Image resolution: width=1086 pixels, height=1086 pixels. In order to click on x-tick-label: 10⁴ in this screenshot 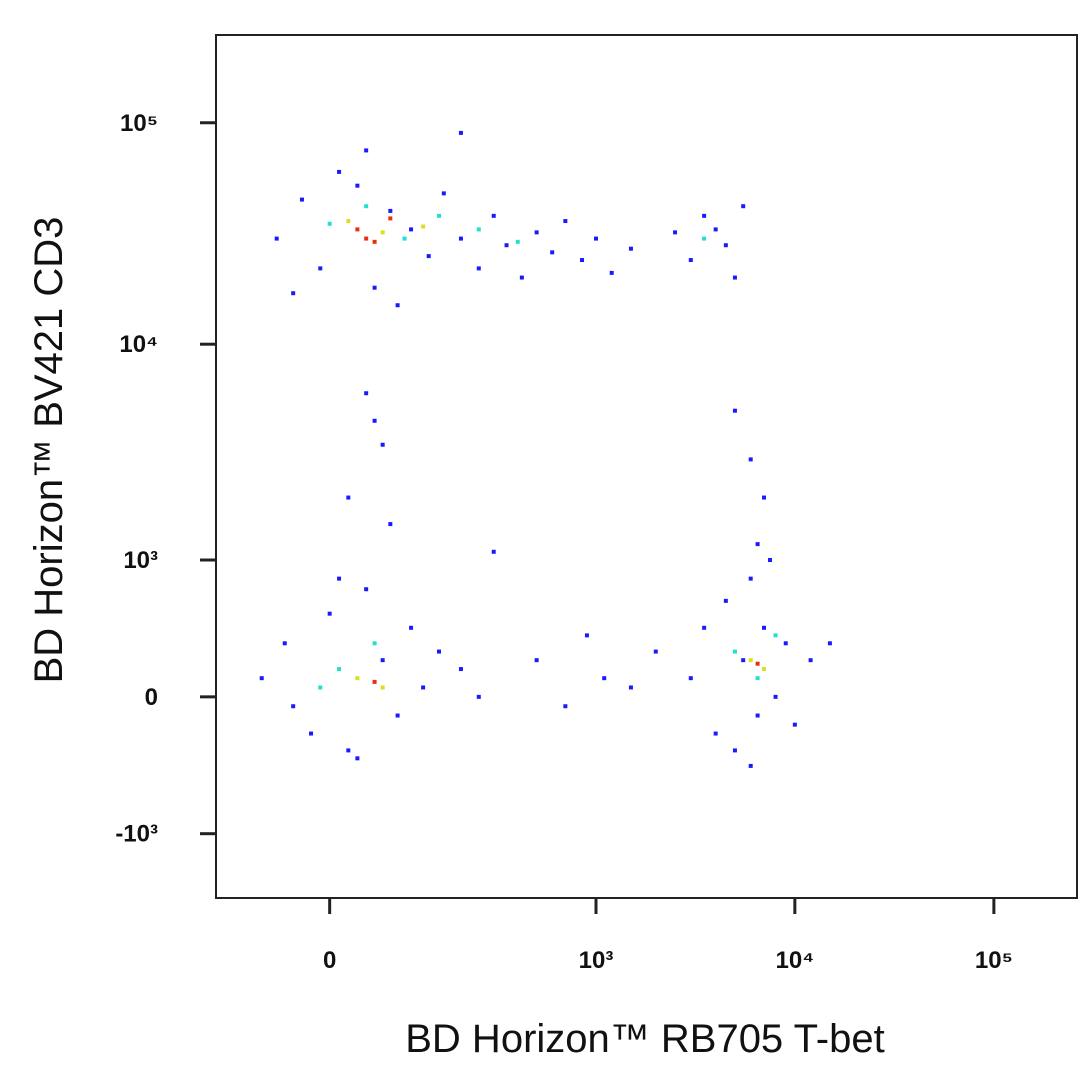, I will do `click(795, 960)`.